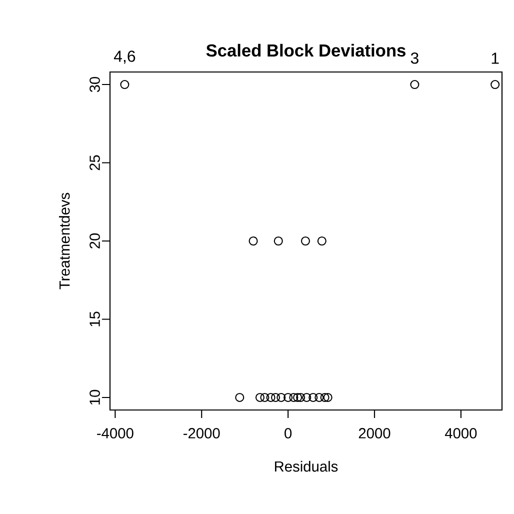  What do you see at coordinates (306, 50) in the screenshot?
I see `chart-title: Scaled Block Deviations` at bounding box center [306, 50].